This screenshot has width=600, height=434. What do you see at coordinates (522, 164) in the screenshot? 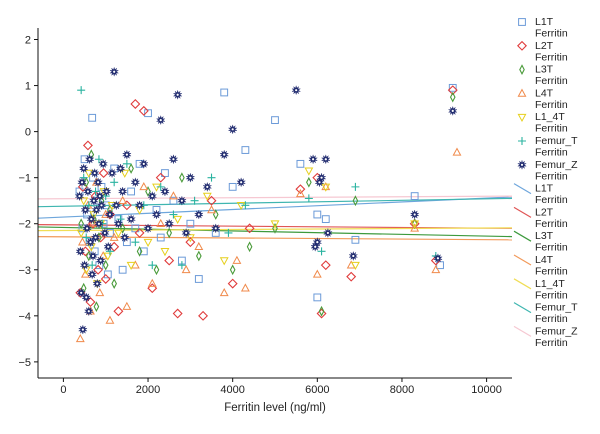
I see `legend-symbol-center` at bounding box center [522, 164].